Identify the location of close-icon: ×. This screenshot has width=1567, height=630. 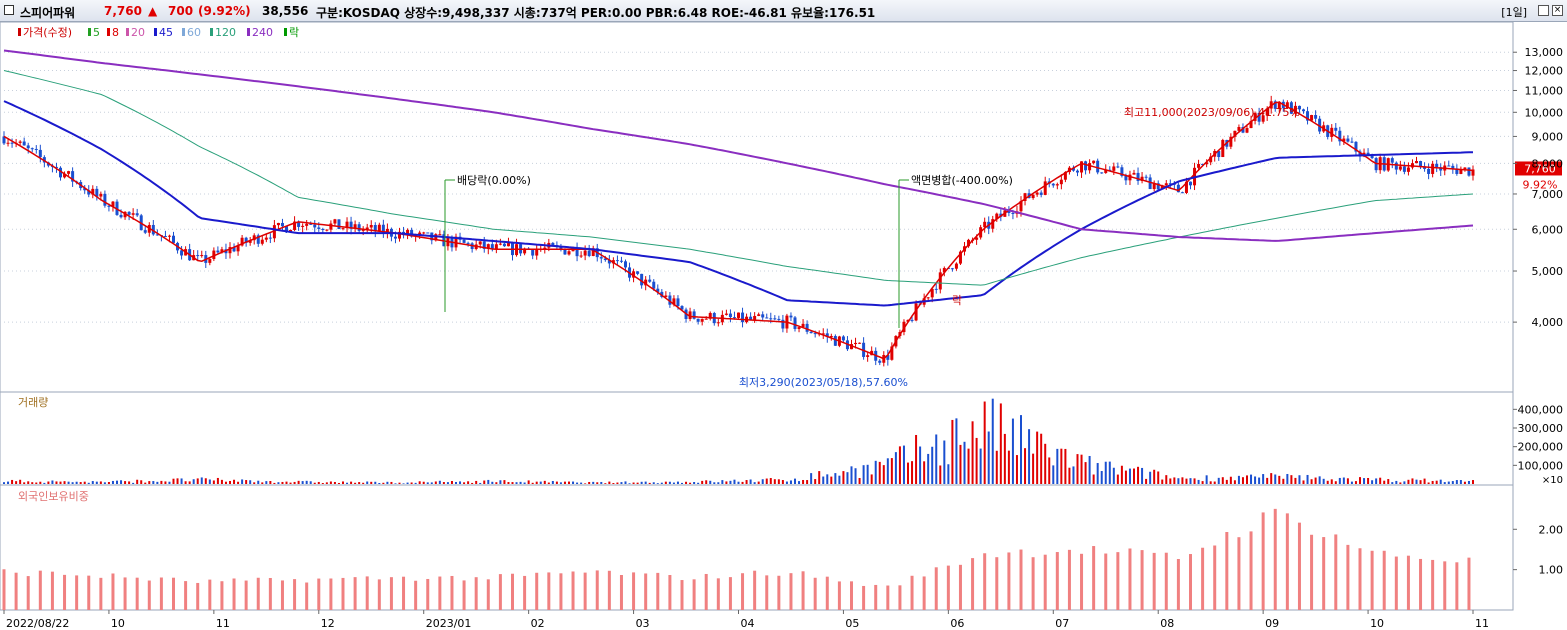
(1557, 10).